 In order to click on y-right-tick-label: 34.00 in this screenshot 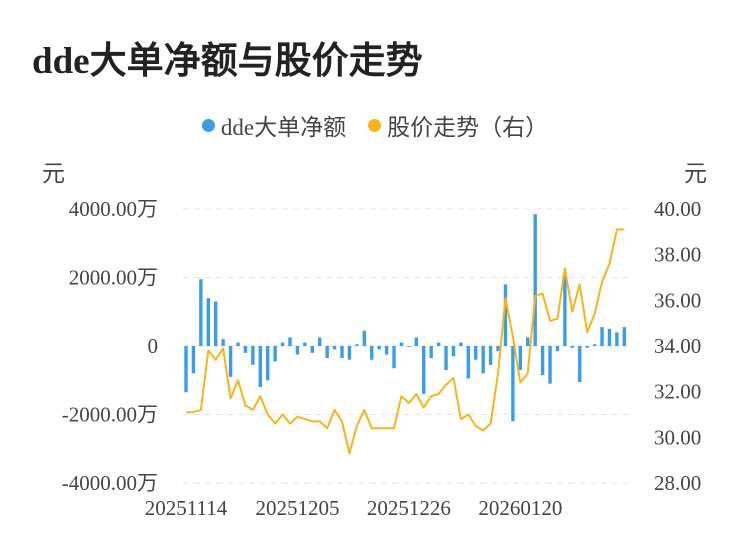, I will do `click(677, 346)`.